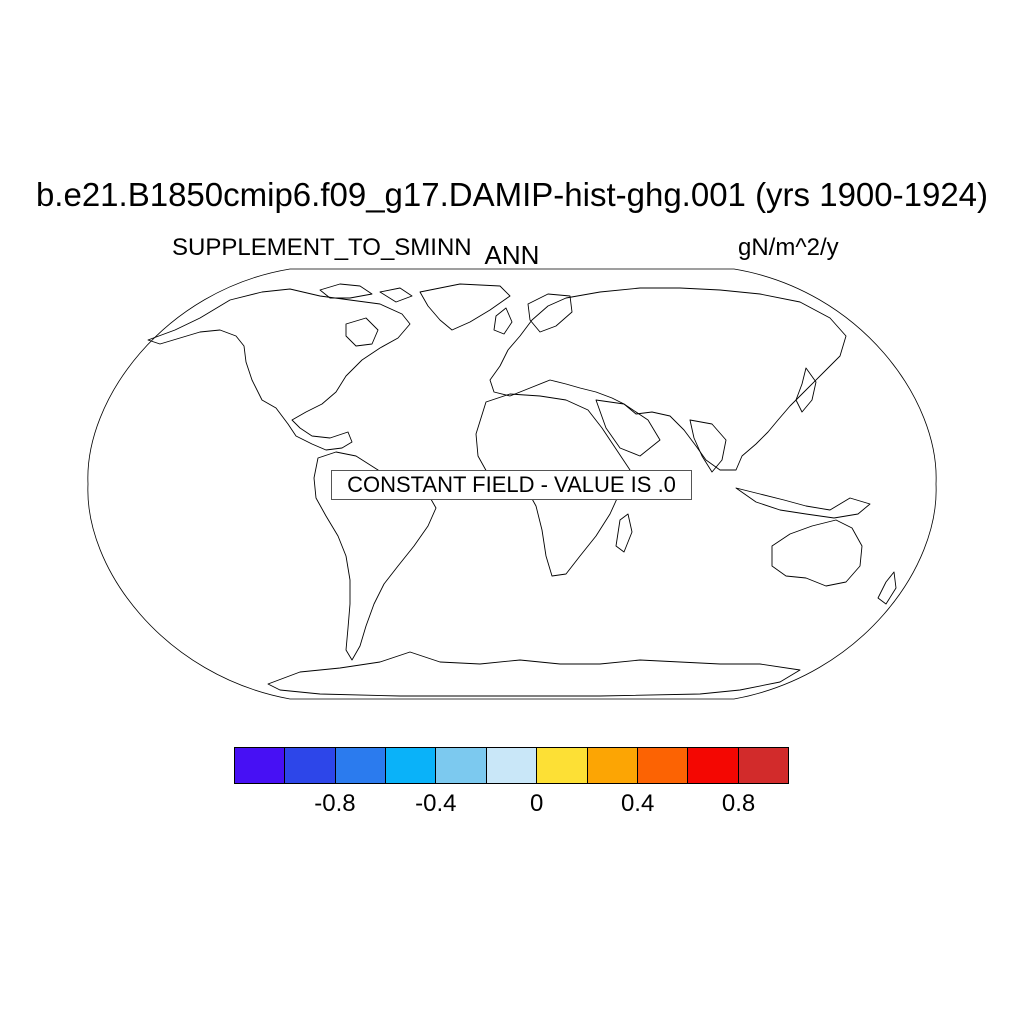  What do you see at coordinates (366, 293) in the screenshot?
I see `coastline-canada-islands` at bounding box center [366, 293].